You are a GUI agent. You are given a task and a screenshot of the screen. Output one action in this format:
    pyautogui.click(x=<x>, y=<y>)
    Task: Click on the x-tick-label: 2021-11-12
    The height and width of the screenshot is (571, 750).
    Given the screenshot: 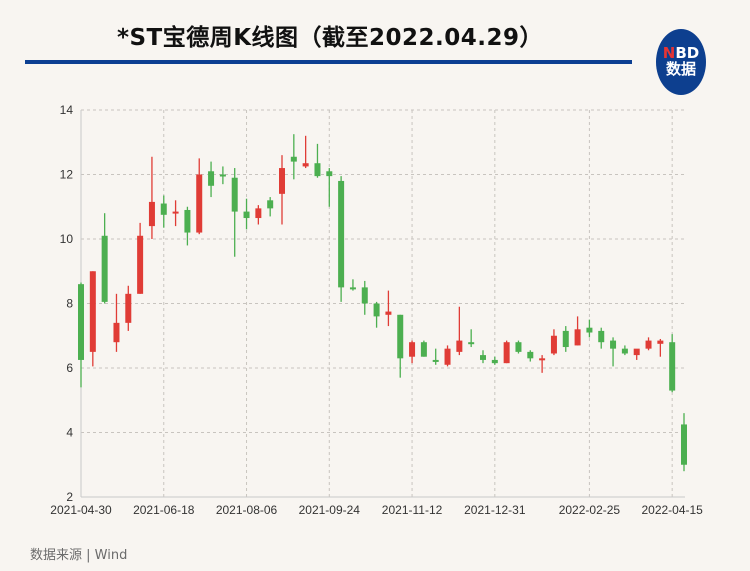 What is the action you would take?
    pyautogui.click(x=412, y=510)
    